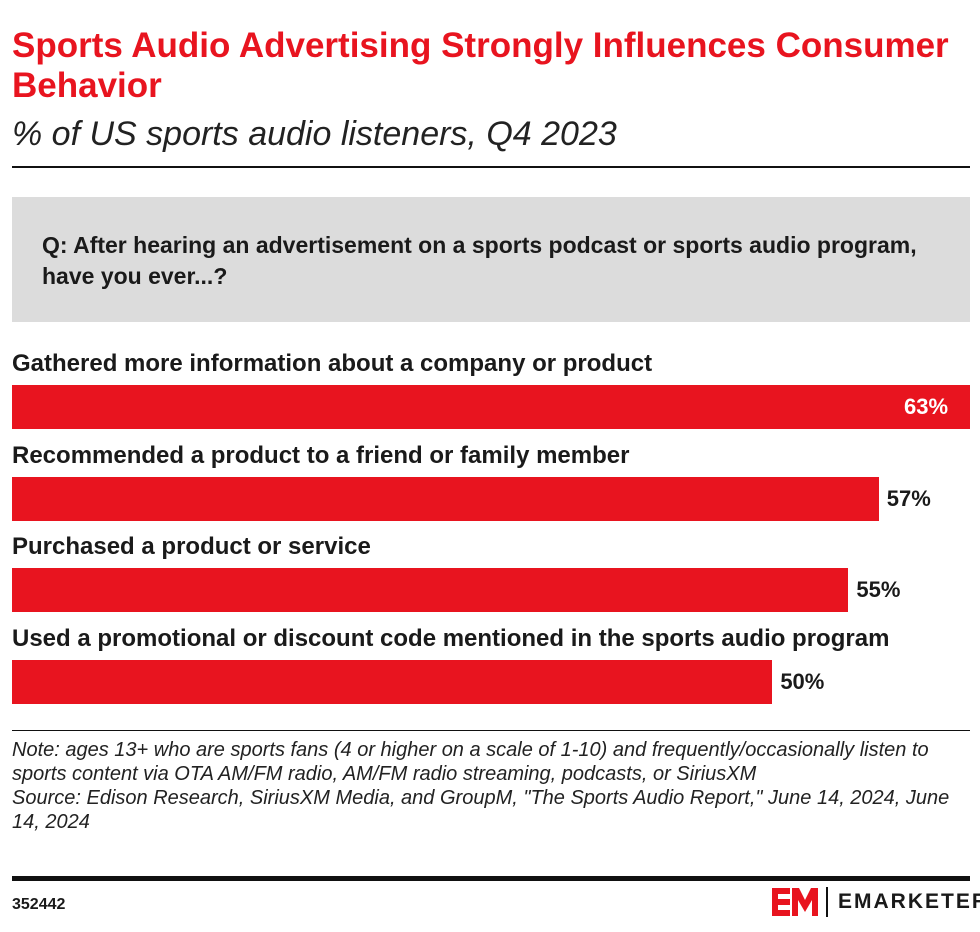 The image size is (980, 932). What do you see at coordinates (827, 902) in the screenshot?
I see `logo-separator` at bounding box center [827, 902].